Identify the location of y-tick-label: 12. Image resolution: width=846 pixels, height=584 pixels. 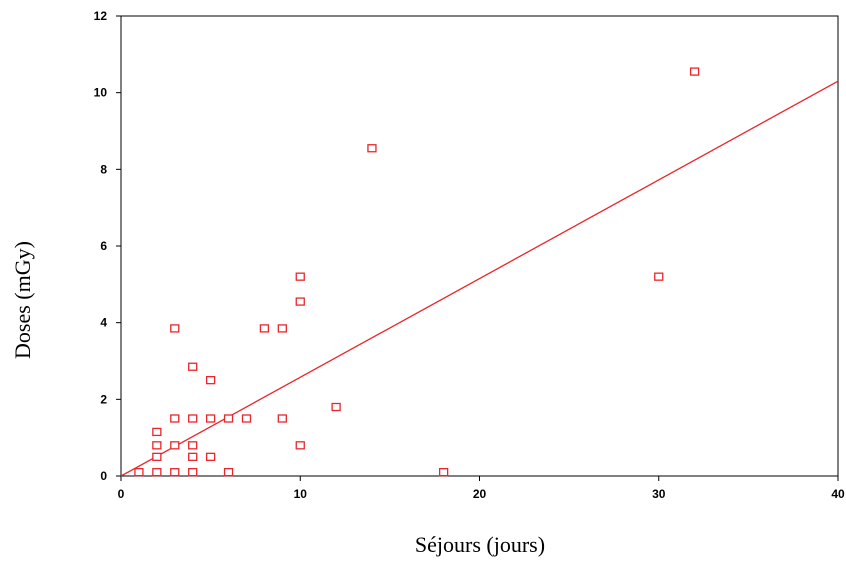
(101, 16).